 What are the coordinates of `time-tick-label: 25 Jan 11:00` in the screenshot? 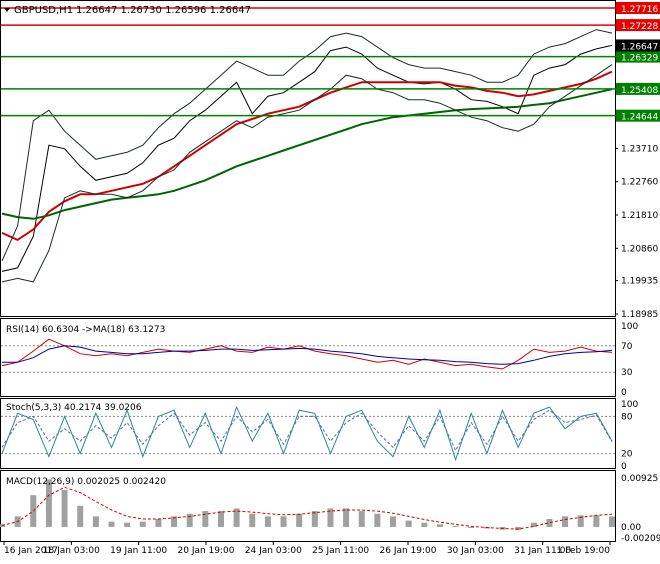 It's located at (340, 551).